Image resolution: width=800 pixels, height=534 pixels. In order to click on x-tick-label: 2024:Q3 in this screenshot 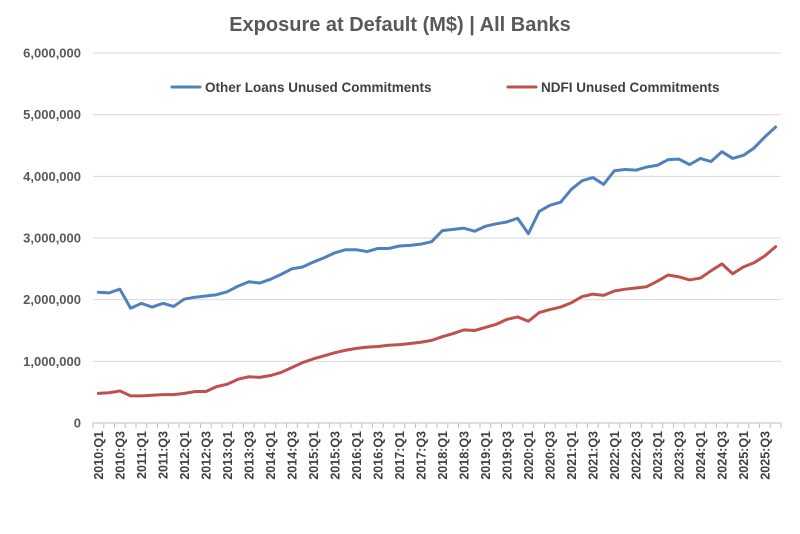, I will do `click(722, 455)`.